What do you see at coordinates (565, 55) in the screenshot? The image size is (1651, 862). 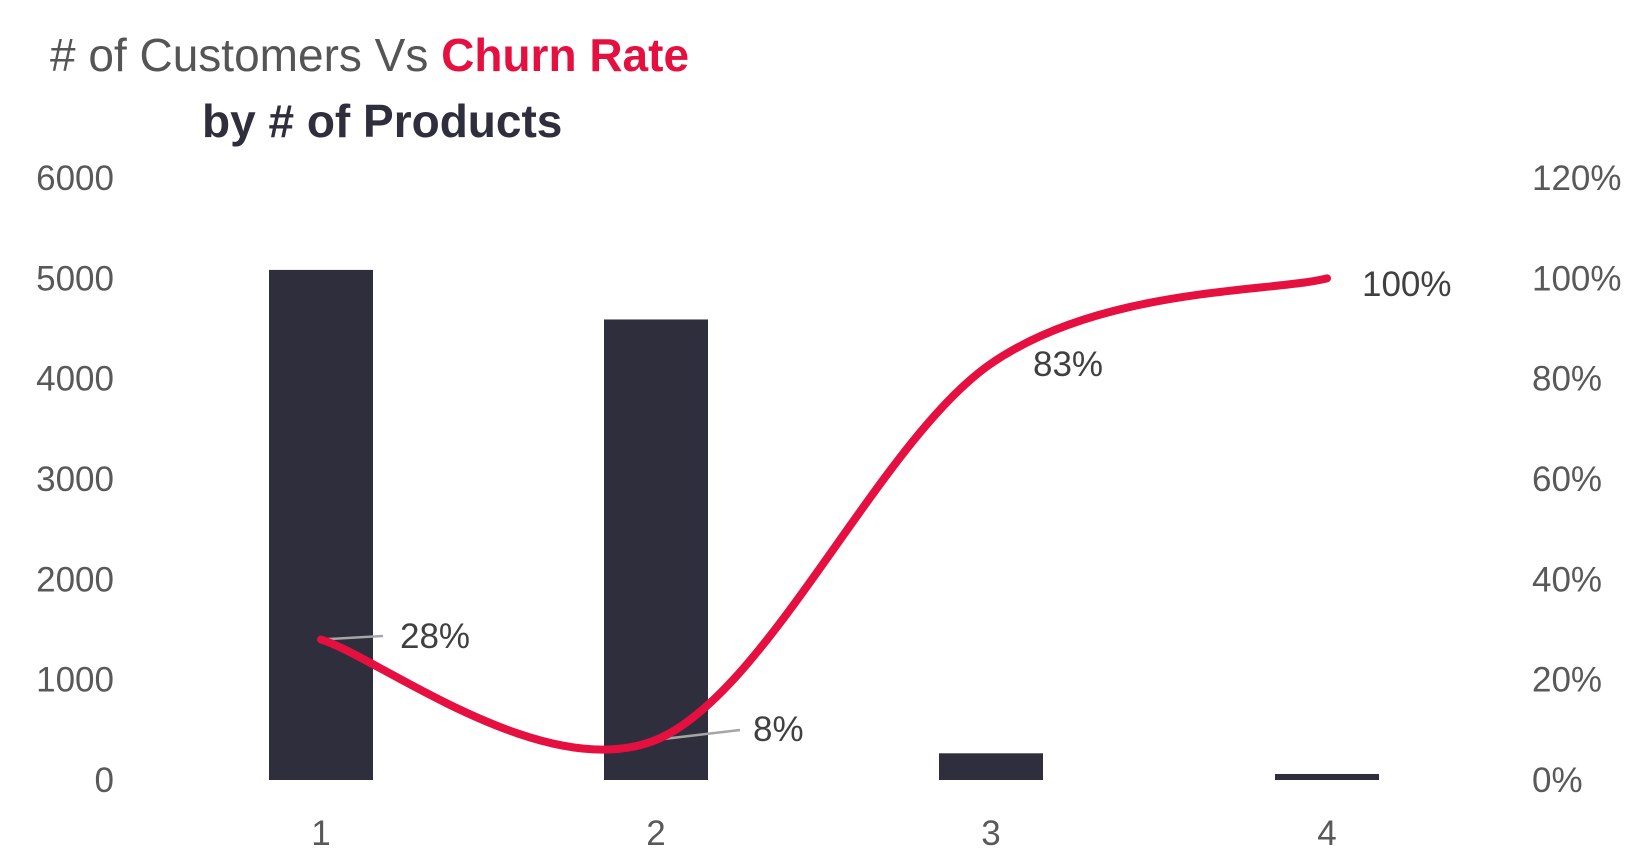 I see `title-part-churn-rate: Churn Rate` at bounding box center [565, 55].